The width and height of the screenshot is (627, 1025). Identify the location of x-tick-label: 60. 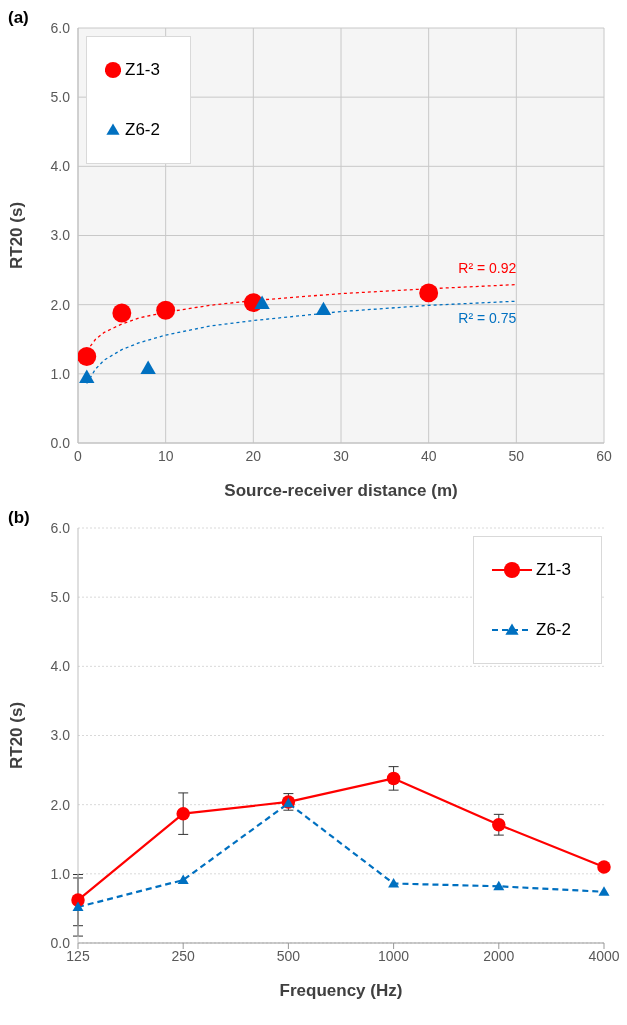
(604, 455).